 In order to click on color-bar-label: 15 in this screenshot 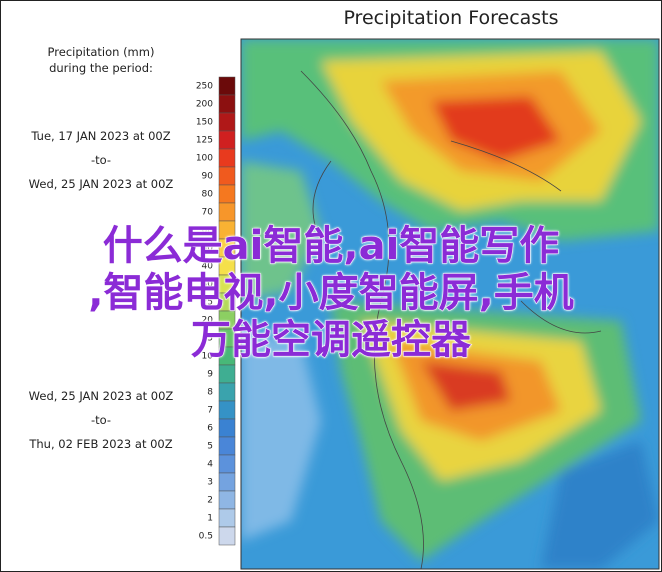, I will do `click(207, 339)`.